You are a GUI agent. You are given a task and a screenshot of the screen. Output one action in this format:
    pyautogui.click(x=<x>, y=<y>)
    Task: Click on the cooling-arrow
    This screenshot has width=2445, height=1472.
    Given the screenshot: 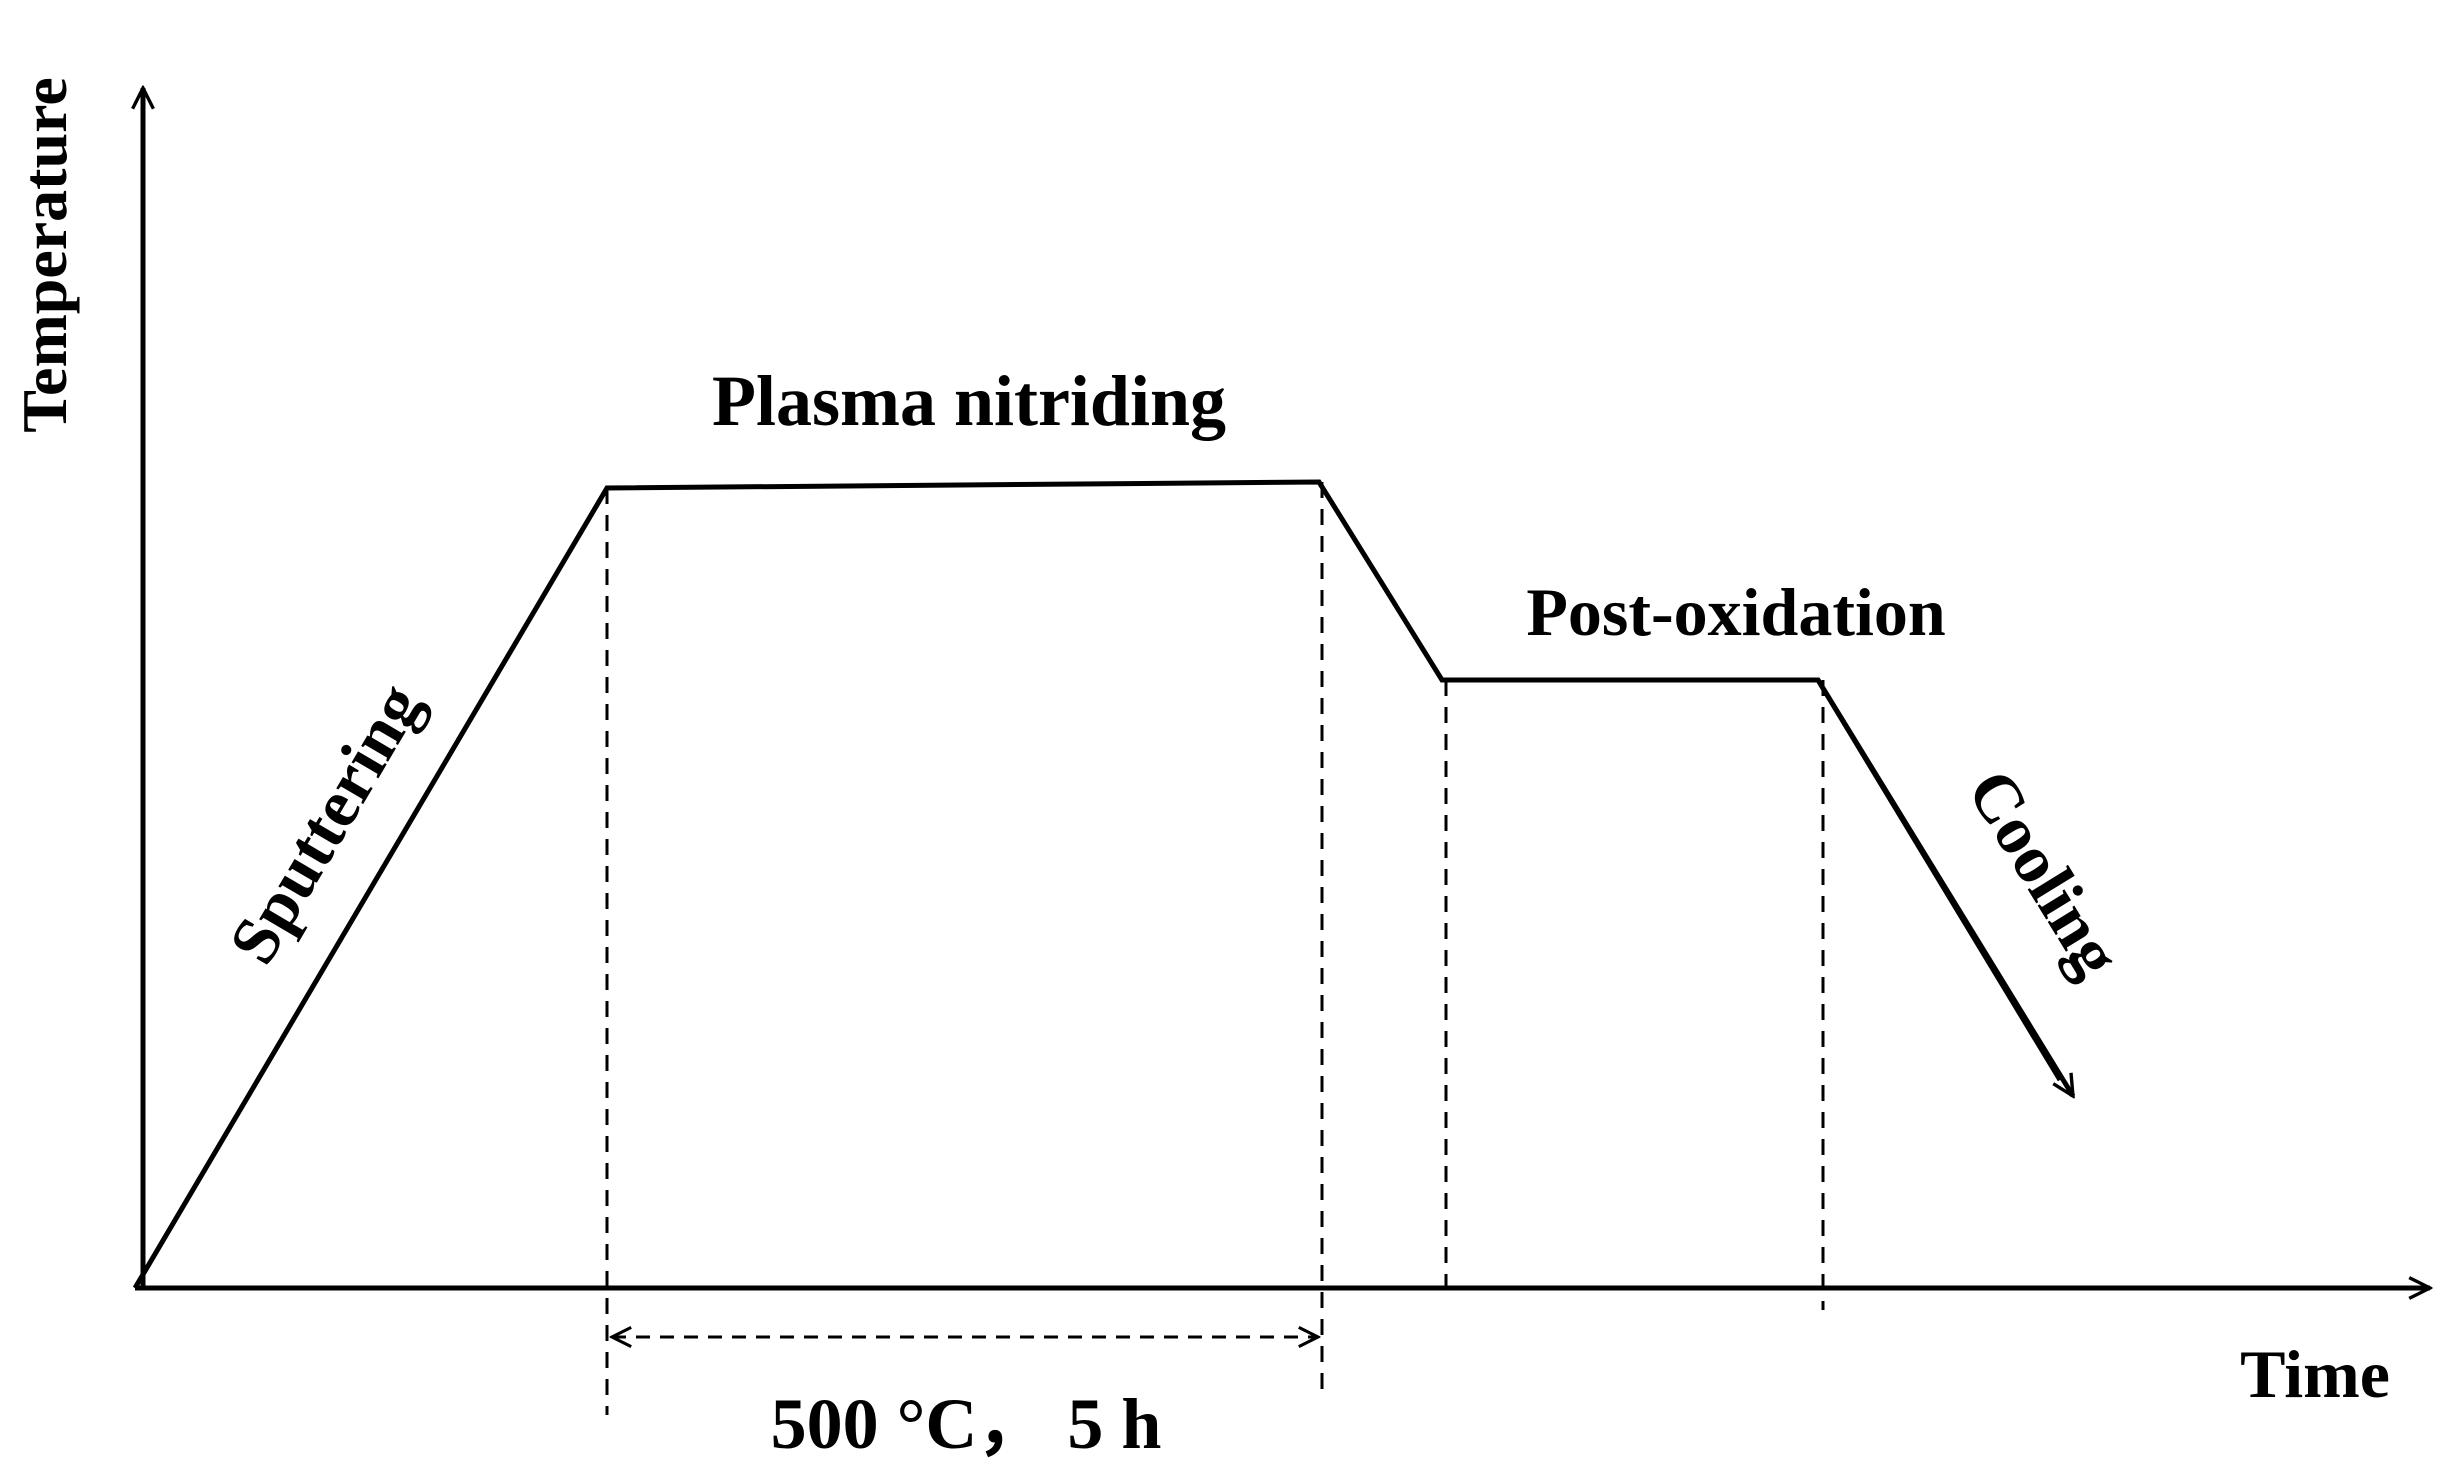 What is the action you would take?
    pyautogui.click(x=1945, y=887)
    